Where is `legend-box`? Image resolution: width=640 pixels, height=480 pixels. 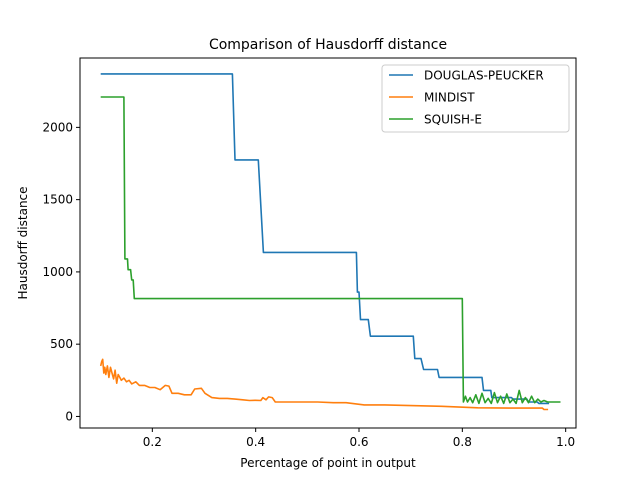 legend-box is located at coordinates (475, 98).